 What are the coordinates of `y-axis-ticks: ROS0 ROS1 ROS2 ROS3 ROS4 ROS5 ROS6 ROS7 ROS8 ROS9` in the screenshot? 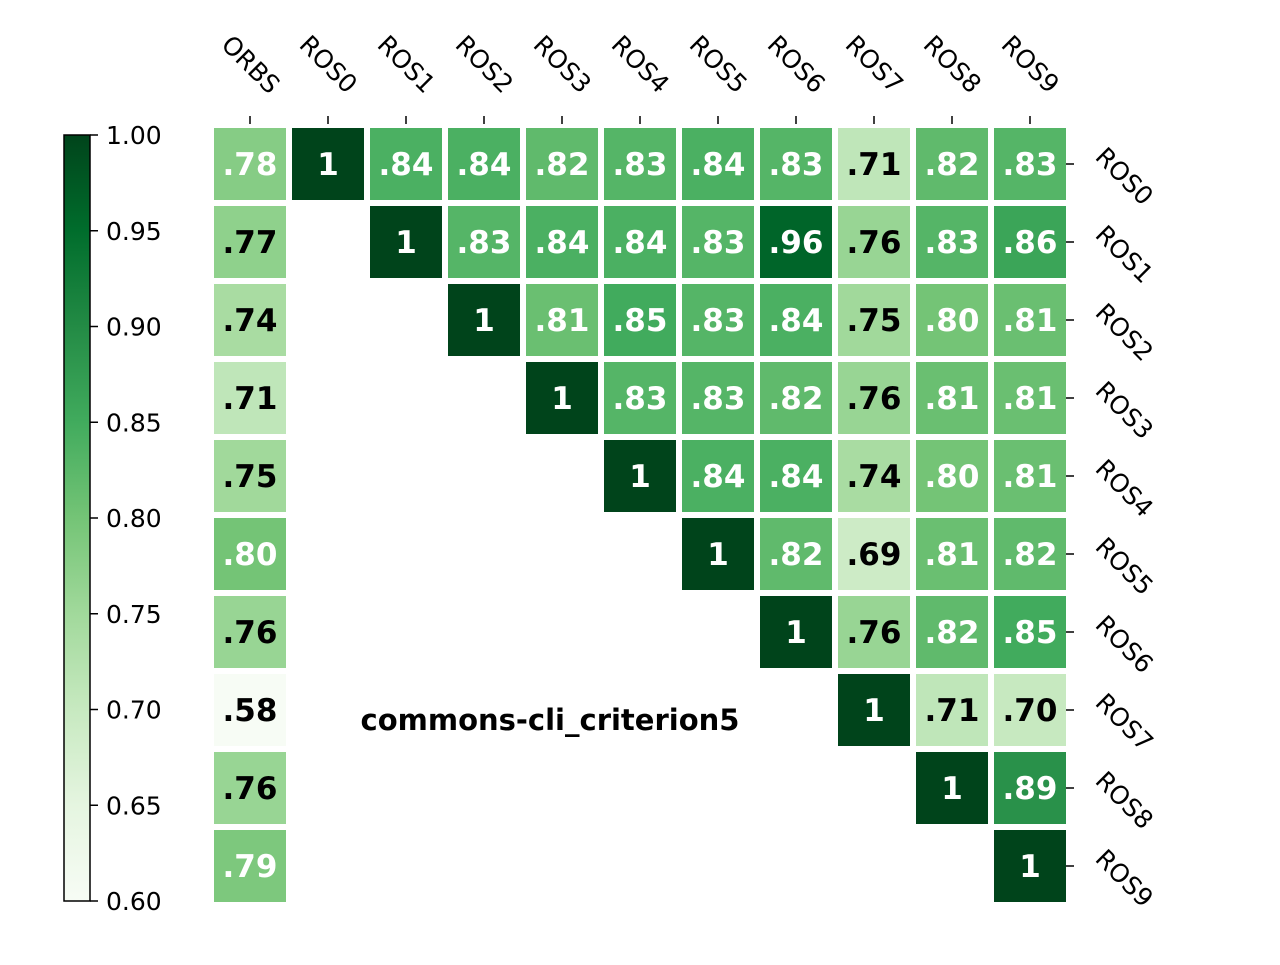 It's located at (1112, 527).